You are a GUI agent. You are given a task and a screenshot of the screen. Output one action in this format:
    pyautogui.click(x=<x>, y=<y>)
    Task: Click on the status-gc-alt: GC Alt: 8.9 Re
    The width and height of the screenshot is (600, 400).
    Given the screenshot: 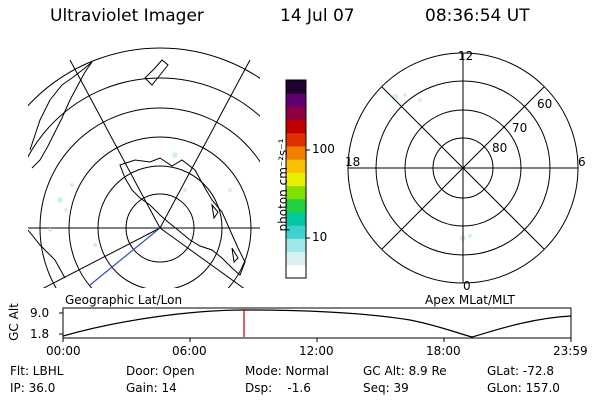 What is the action you would take?
    pyautogui.click(x=405, y=371)
    